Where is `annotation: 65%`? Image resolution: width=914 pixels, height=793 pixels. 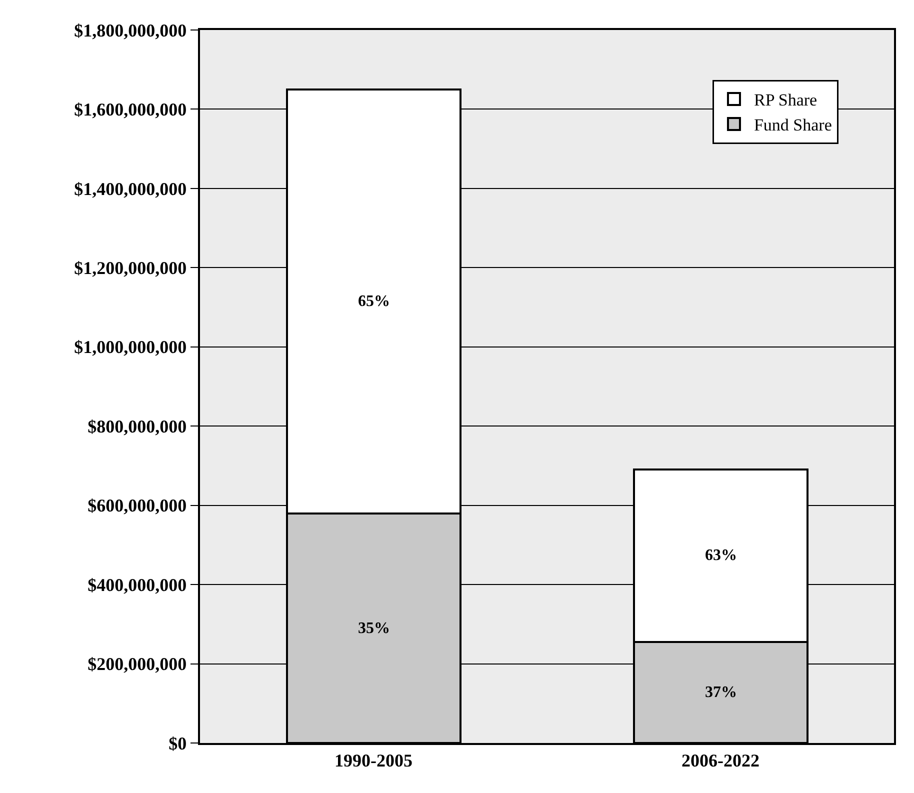 annotation: 65% is located at coordinates (374, 301).